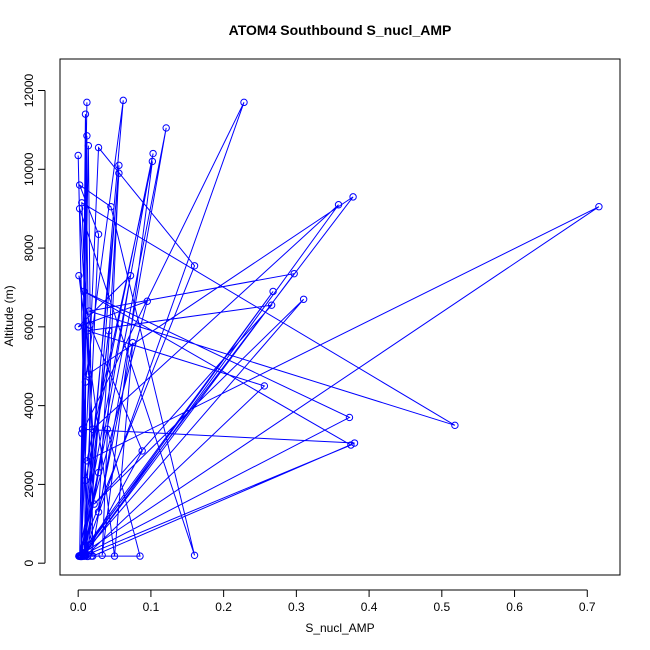 The width and height of the screenshot is (650, 650). What do you see at coordinates (340, 30) in the screenshot?
I see `chart-title: ATOM4 Southbound S_nucl_AMP` at bounding box center [340, 30].